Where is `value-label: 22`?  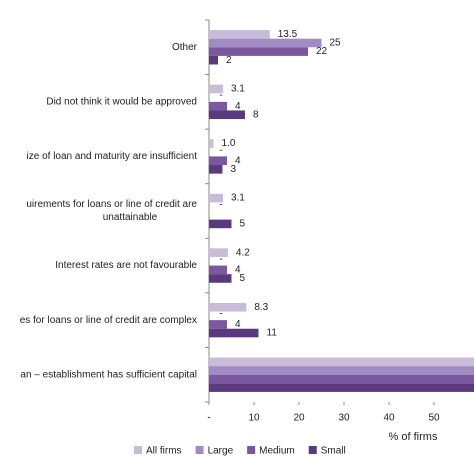 value-label: 22 is located at coordinates (322, 51).